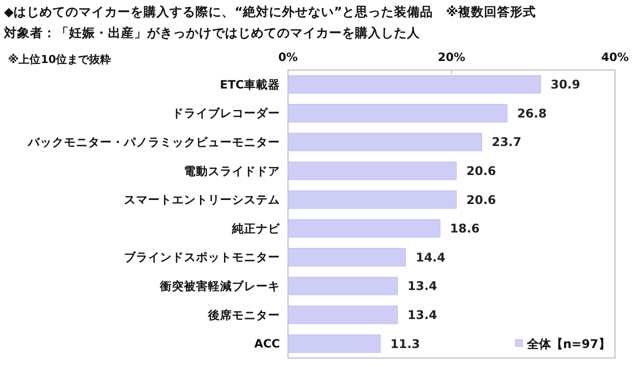 This screenshot has height=366, width=640. Describe the element at coordinates (267, 343) in the screenshot. I see `y-tick-label: ACC` at that location.